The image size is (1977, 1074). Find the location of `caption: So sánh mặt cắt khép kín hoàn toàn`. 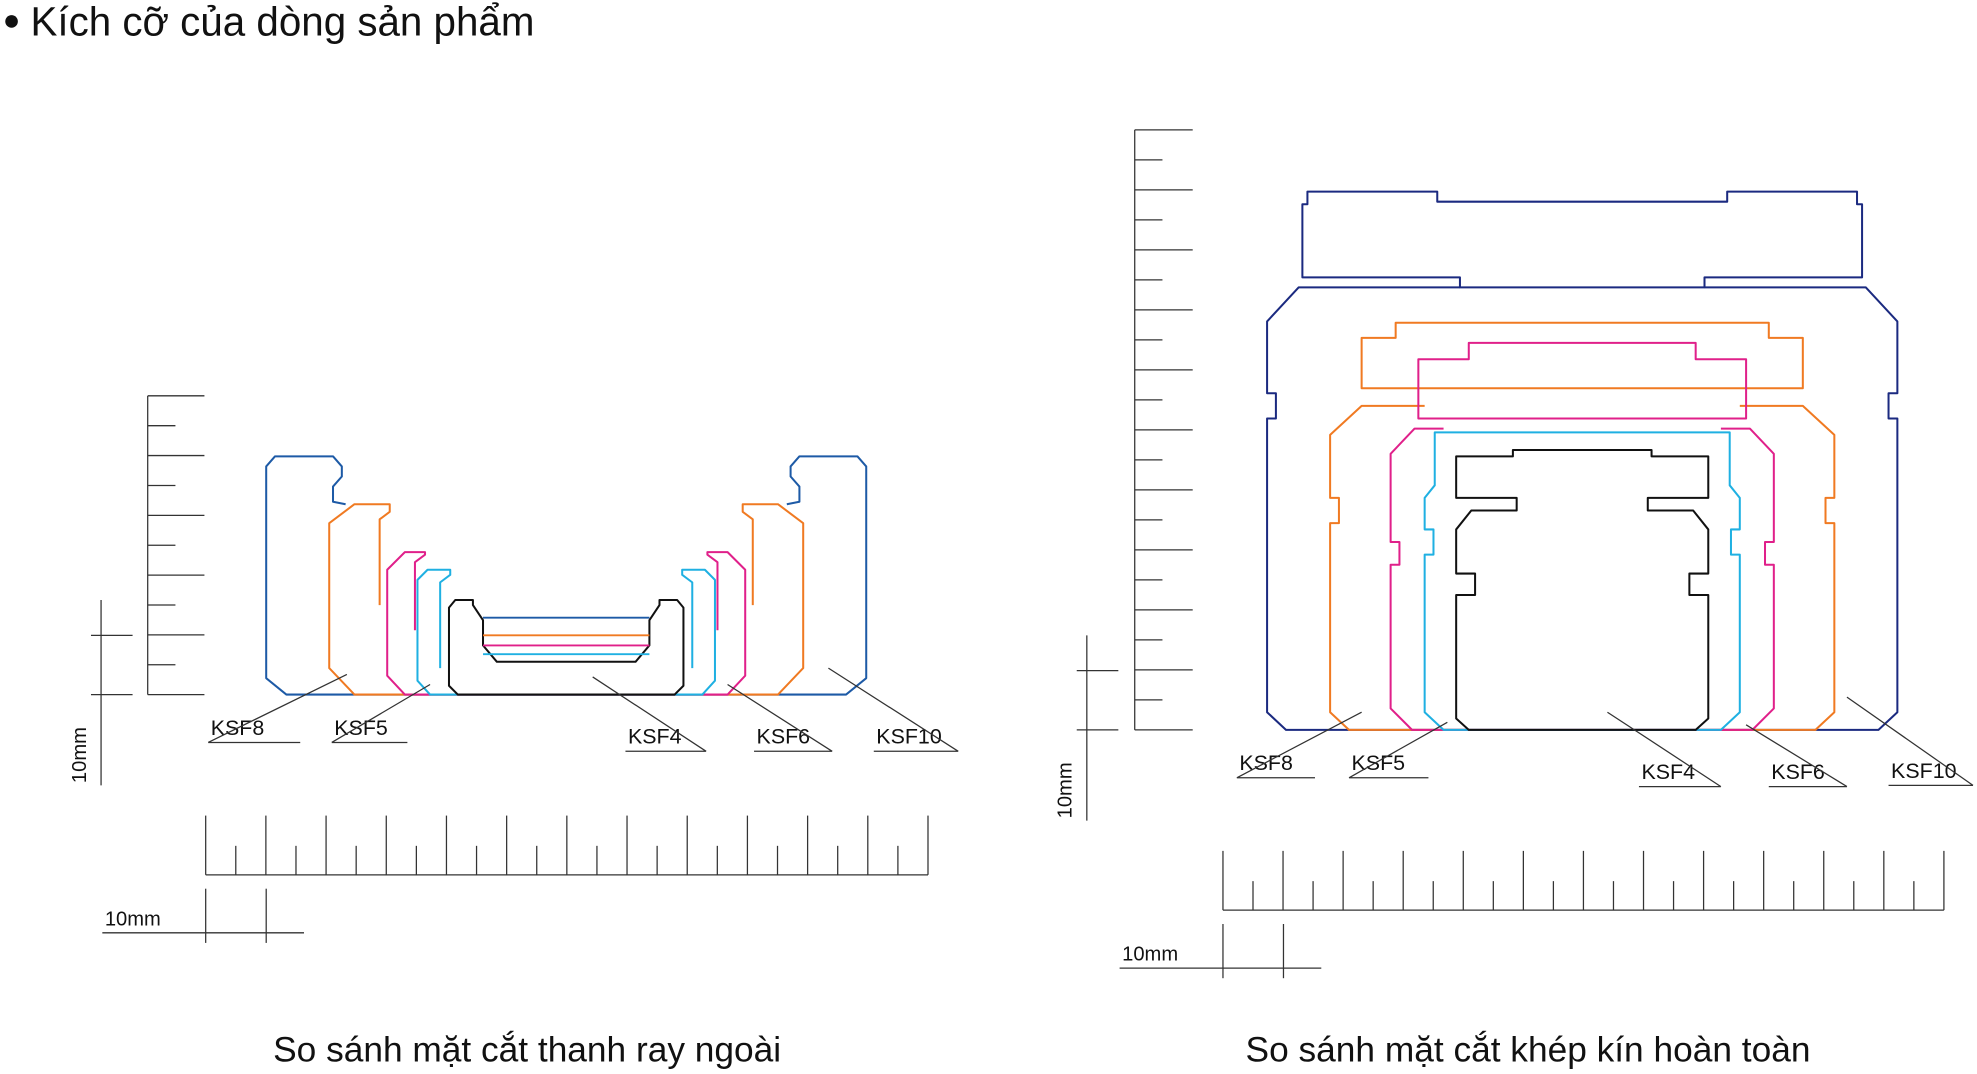

caption: So sánh mặt cắt khép kín hoàn toàn is located at coordinates (1528, 1049).